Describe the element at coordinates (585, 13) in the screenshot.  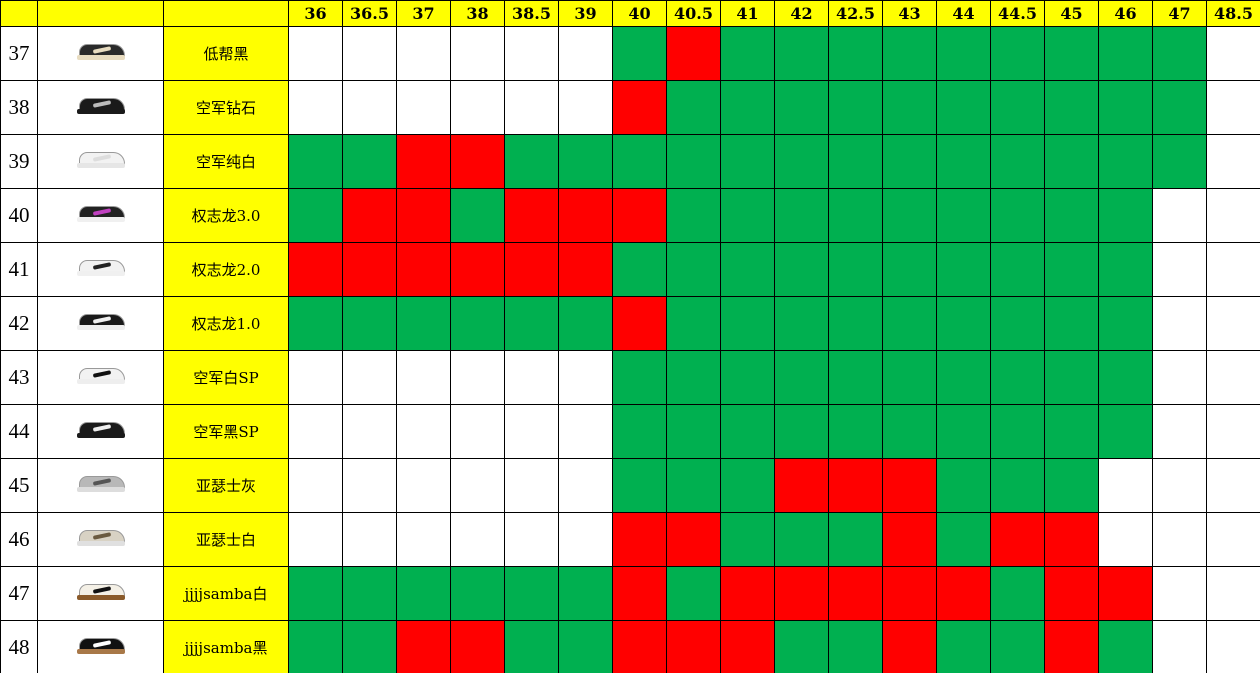
I see `size-header-39: 39` at that location.